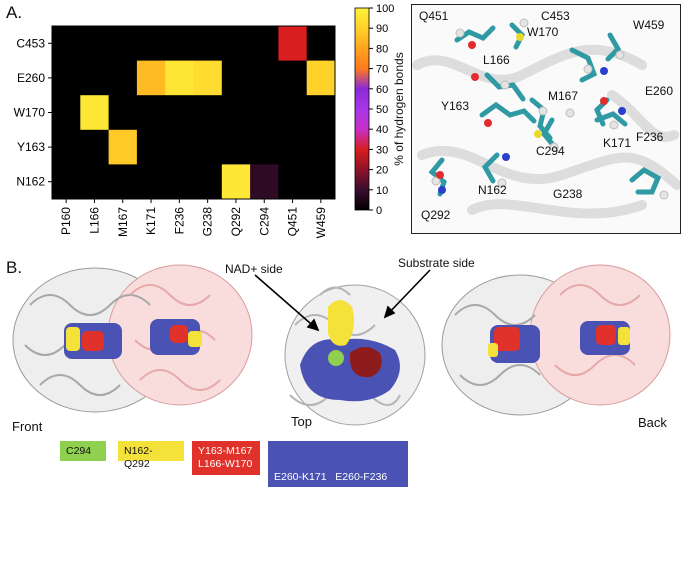  Describe the element at coordinates (382, 90) in the screenshot. I see `colorbar-tick-label: 60` at that location.